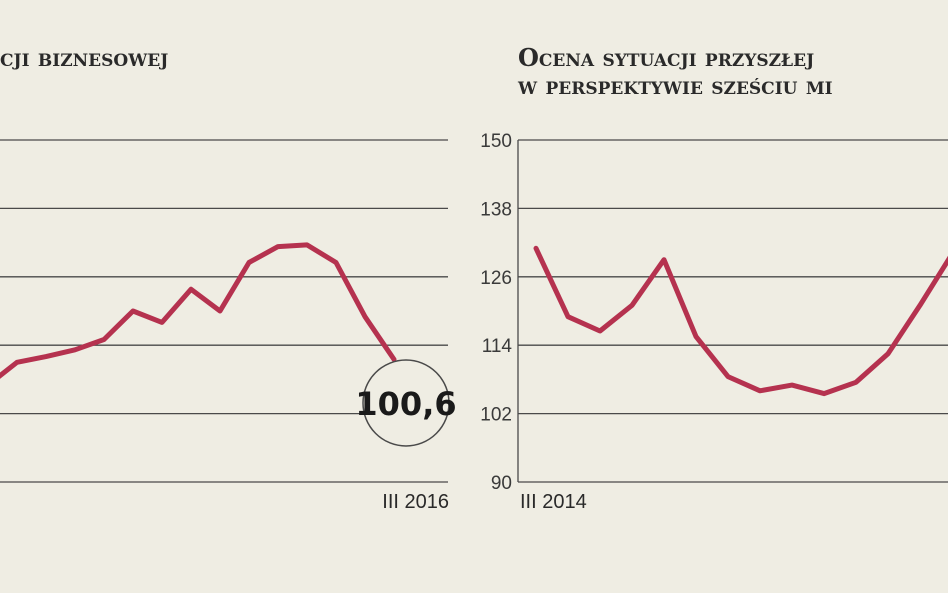 This screenshot has height=593, width=948. I want to click on y-tick-label: 90, so click(501, 483).